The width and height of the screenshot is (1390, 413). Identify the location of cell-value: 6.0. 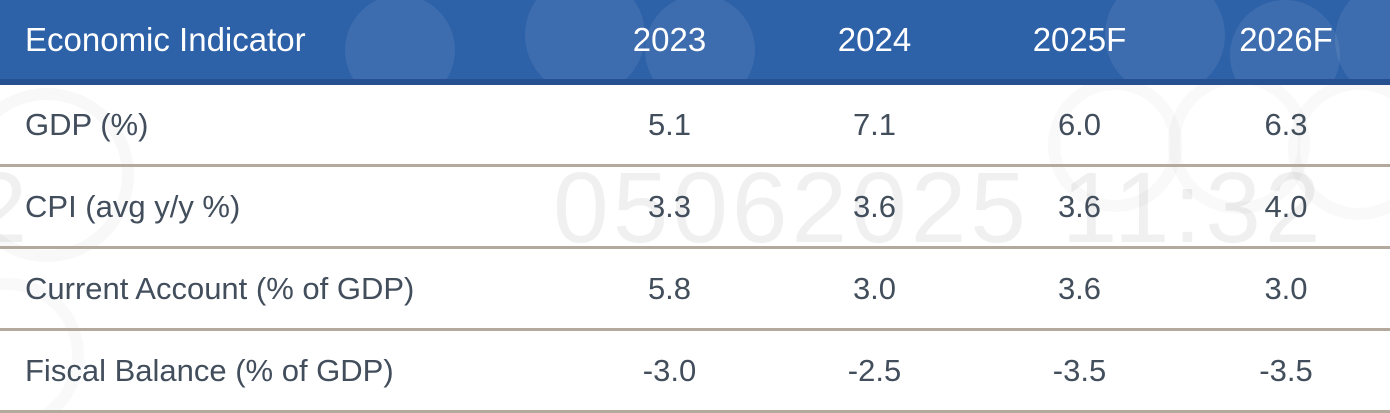
(1079, 124).